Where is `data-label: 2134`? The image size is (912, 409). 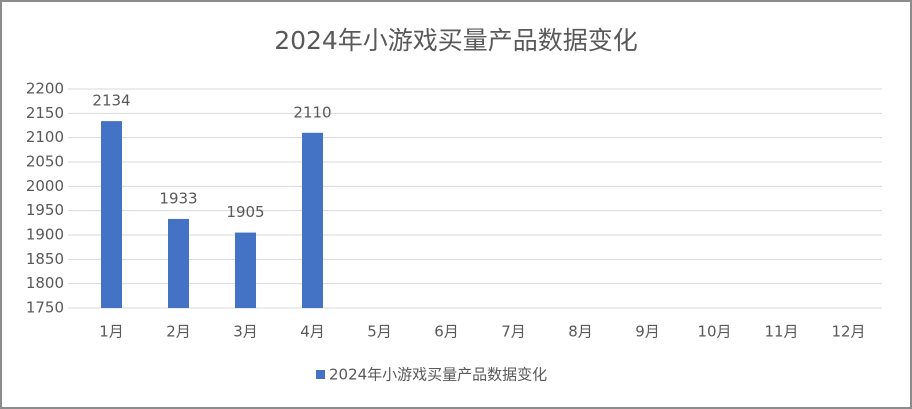
data-label: 2134 is located at coordinates (111, 101).